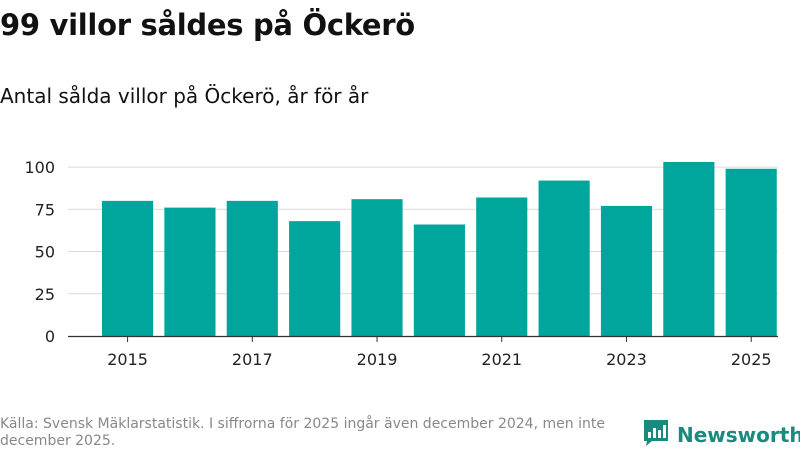  Describe the element at coordinates (656, 434) in the screenshot. I see `newsworthy-logo-icon` at that location.